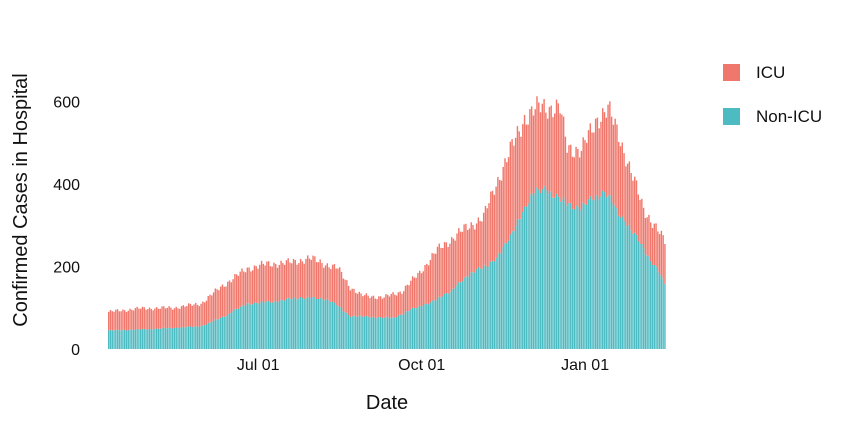 This screenshot has width=849, height=421. What do you see at coordinates (772, 94) in the screenshot?
I see `legend: ICU Non-ICU` at bounding box center [772, 94].